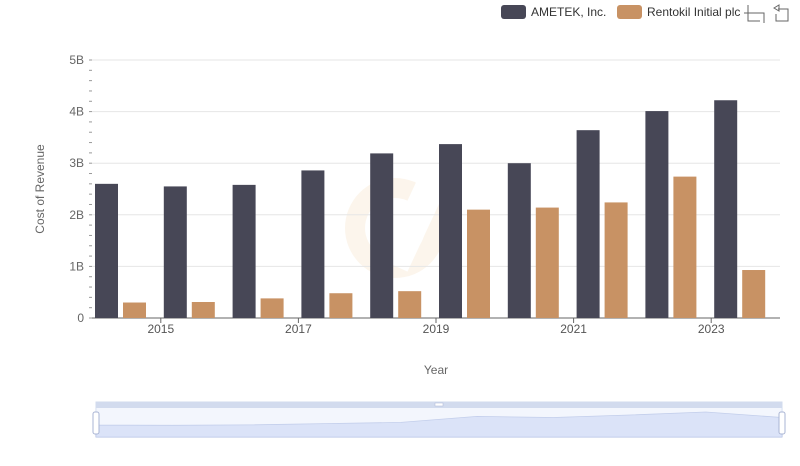 This screenshot has height=466, width=800. What do you see at coordinates (313, 244) in the screenshot?
I see `bar-ametek-2017` at bounding box center [313, 244].